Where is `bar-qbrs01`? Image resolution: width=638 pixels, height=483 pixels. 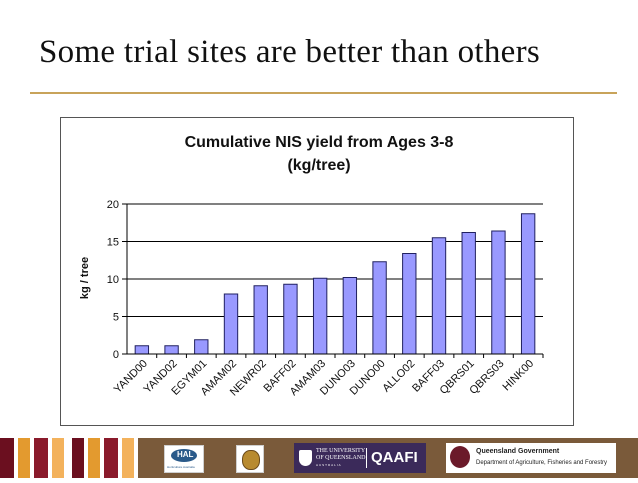
bar-qbrs01 is located at coordinates (468, 293).